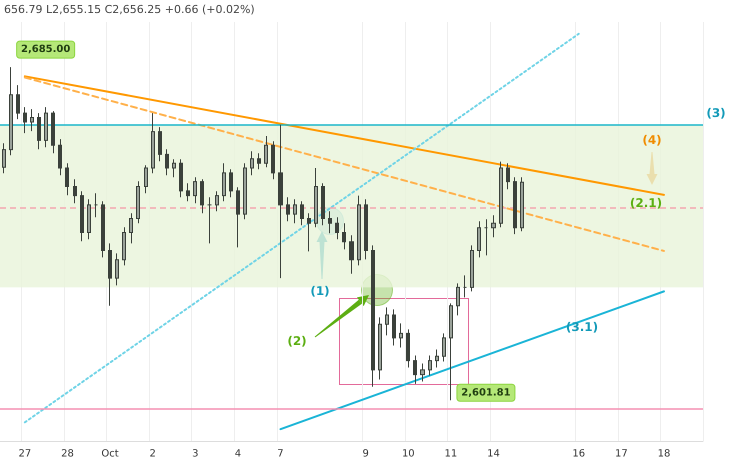  Describe the element at coordinates (582, 327) in the screenshot. I see `annotation: (3.1)` at that location.